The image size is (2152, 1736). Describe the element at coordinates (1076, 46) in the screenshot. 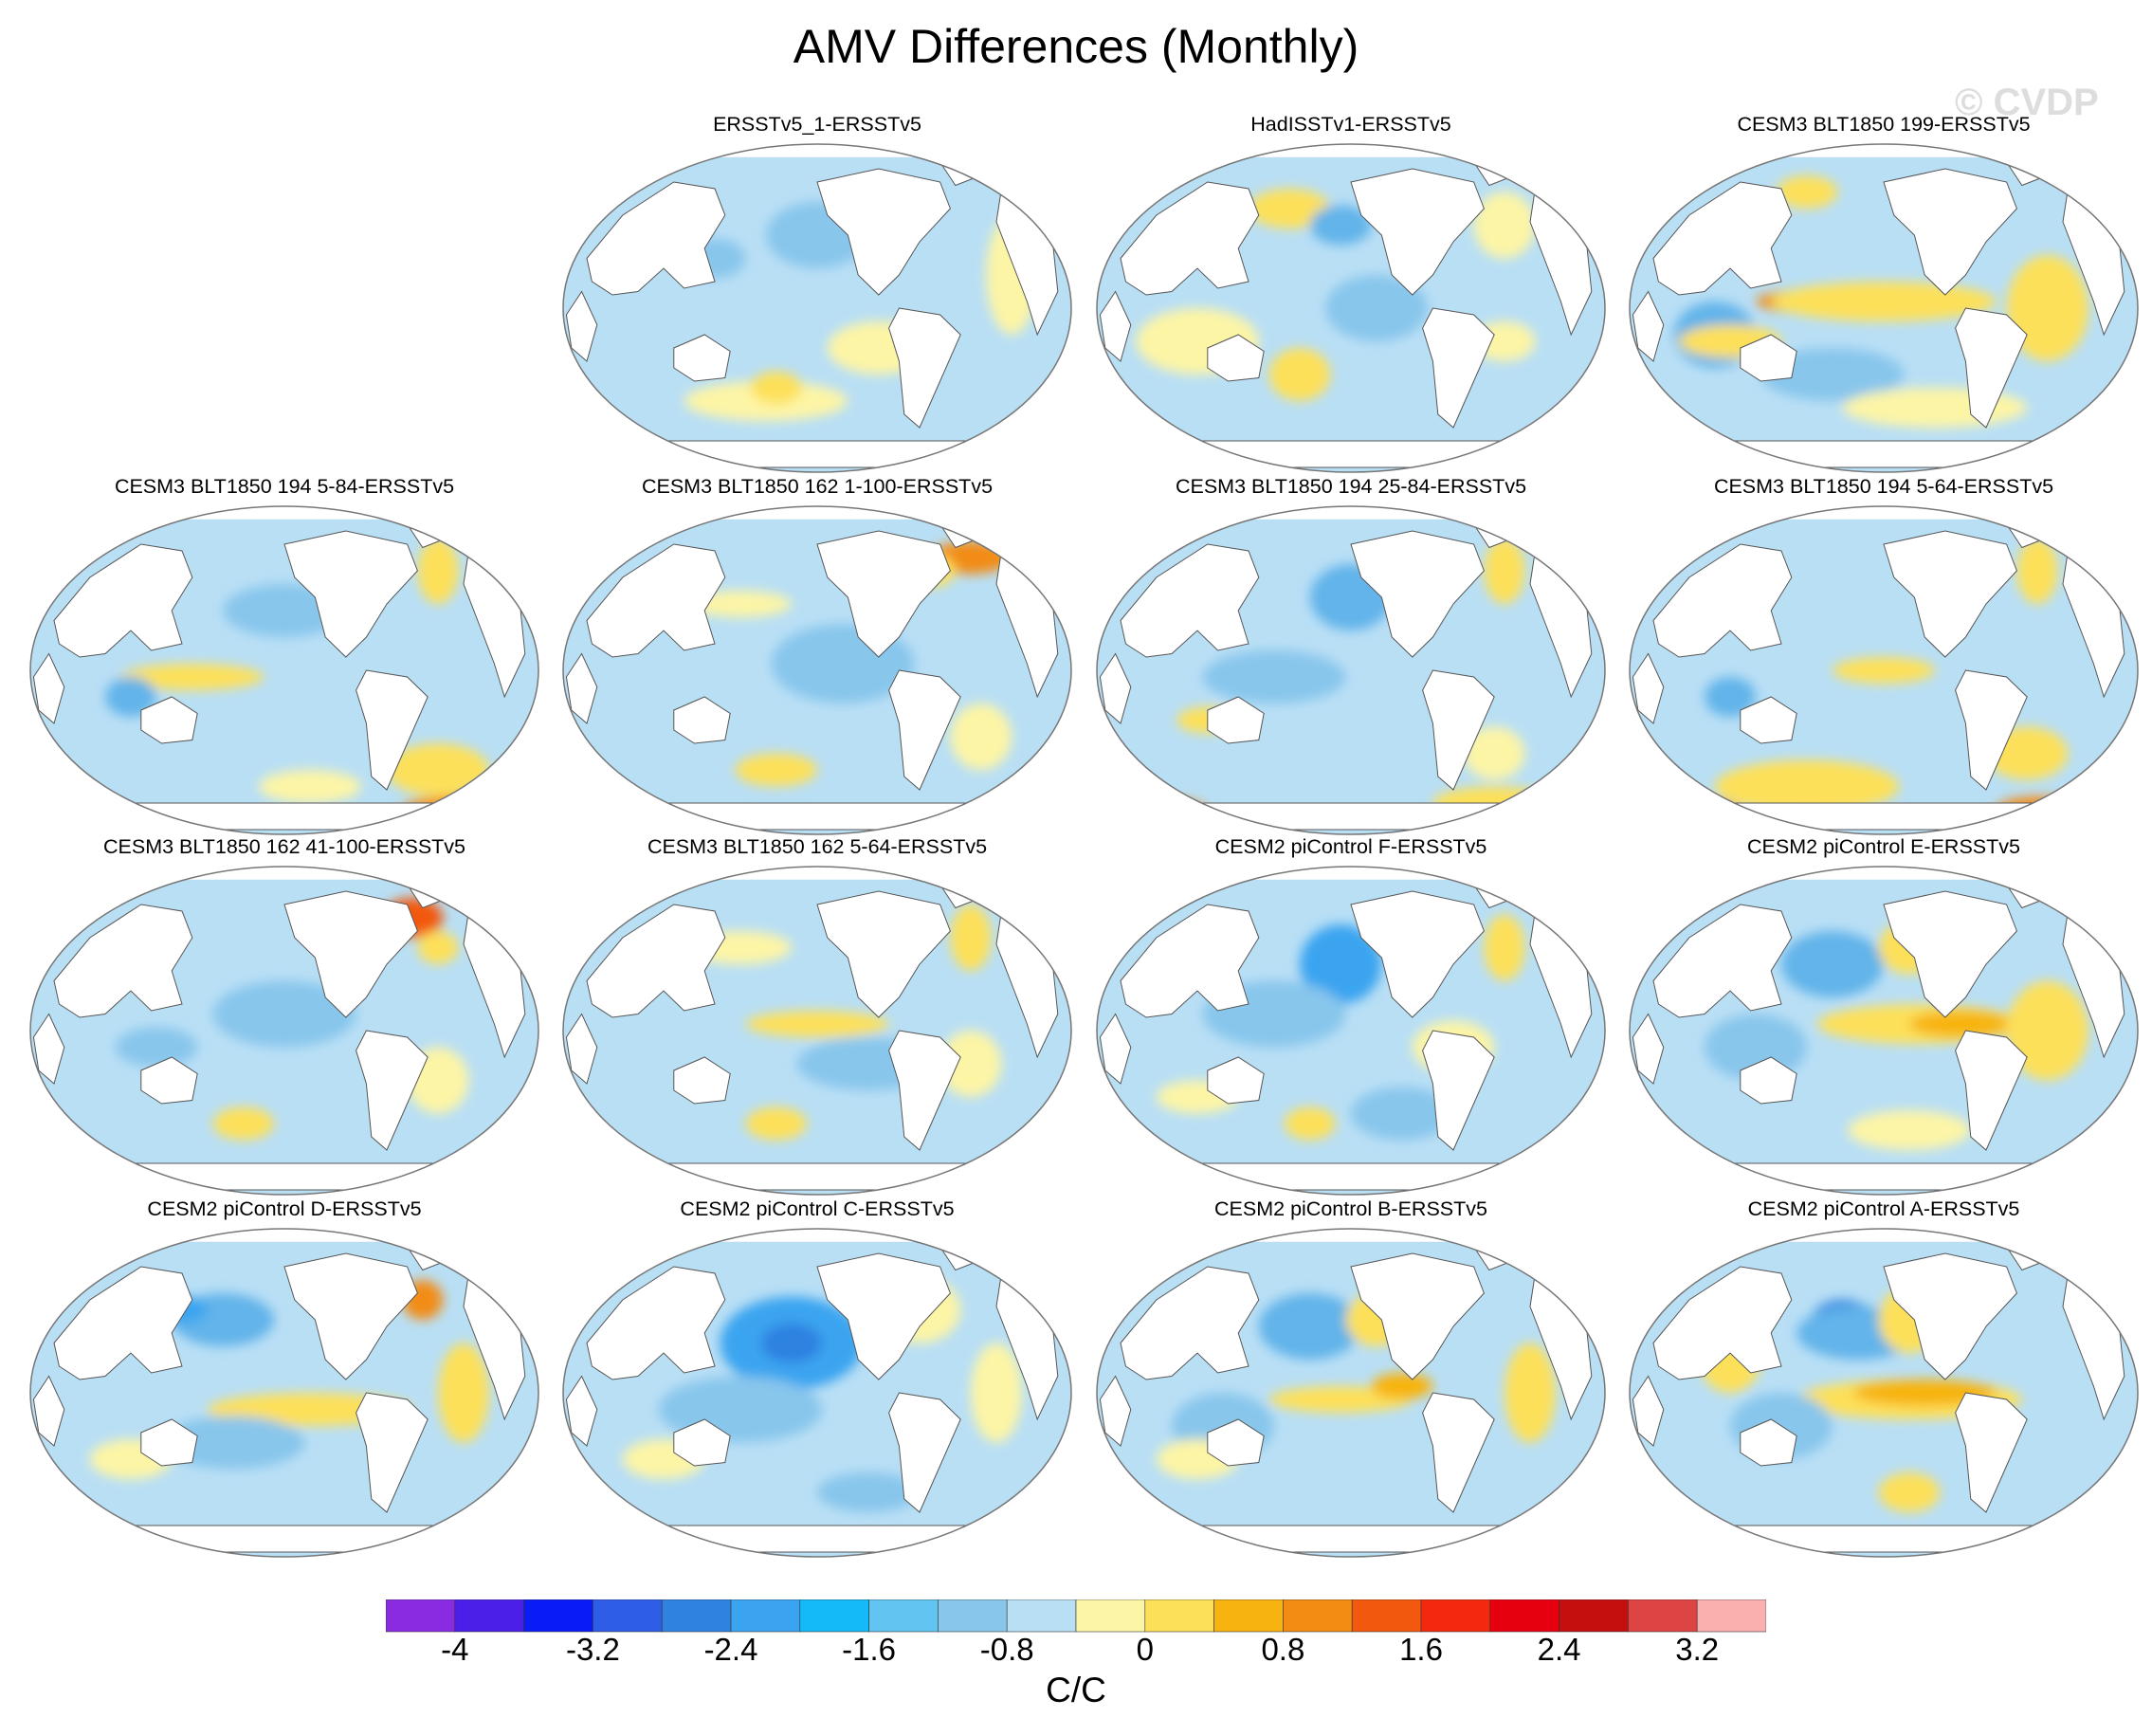

I see `figure-title: AMV Differences (Monthly)` at that location.